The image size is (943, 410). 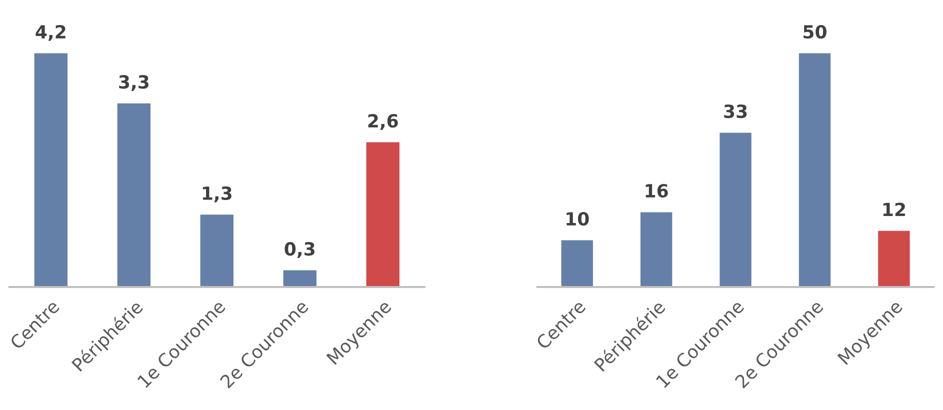 I want to click on data-label: 4,2, so click(x=51, y=32).